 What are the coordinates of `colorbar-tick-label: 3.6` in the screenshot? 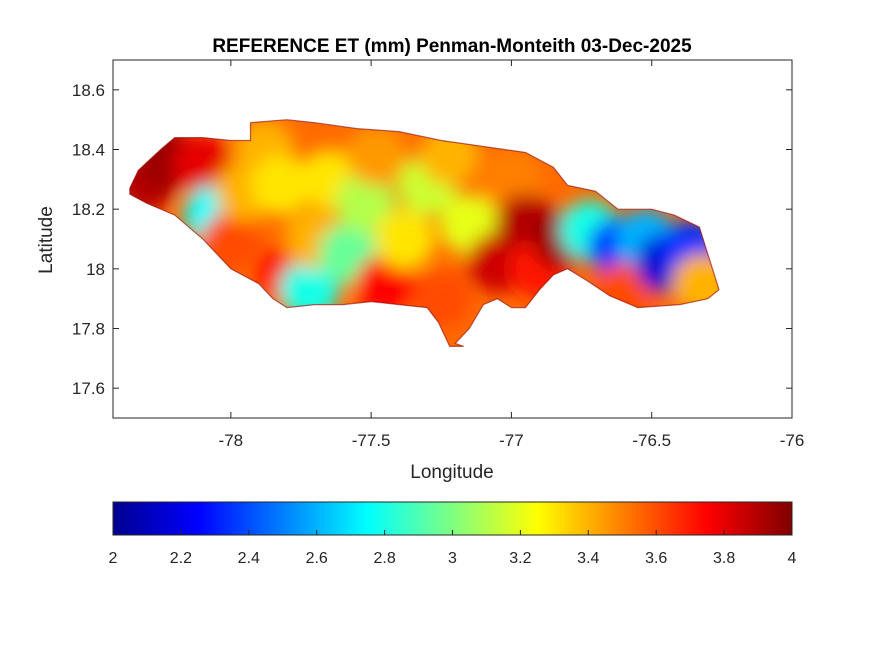 It's located at (656, 558).